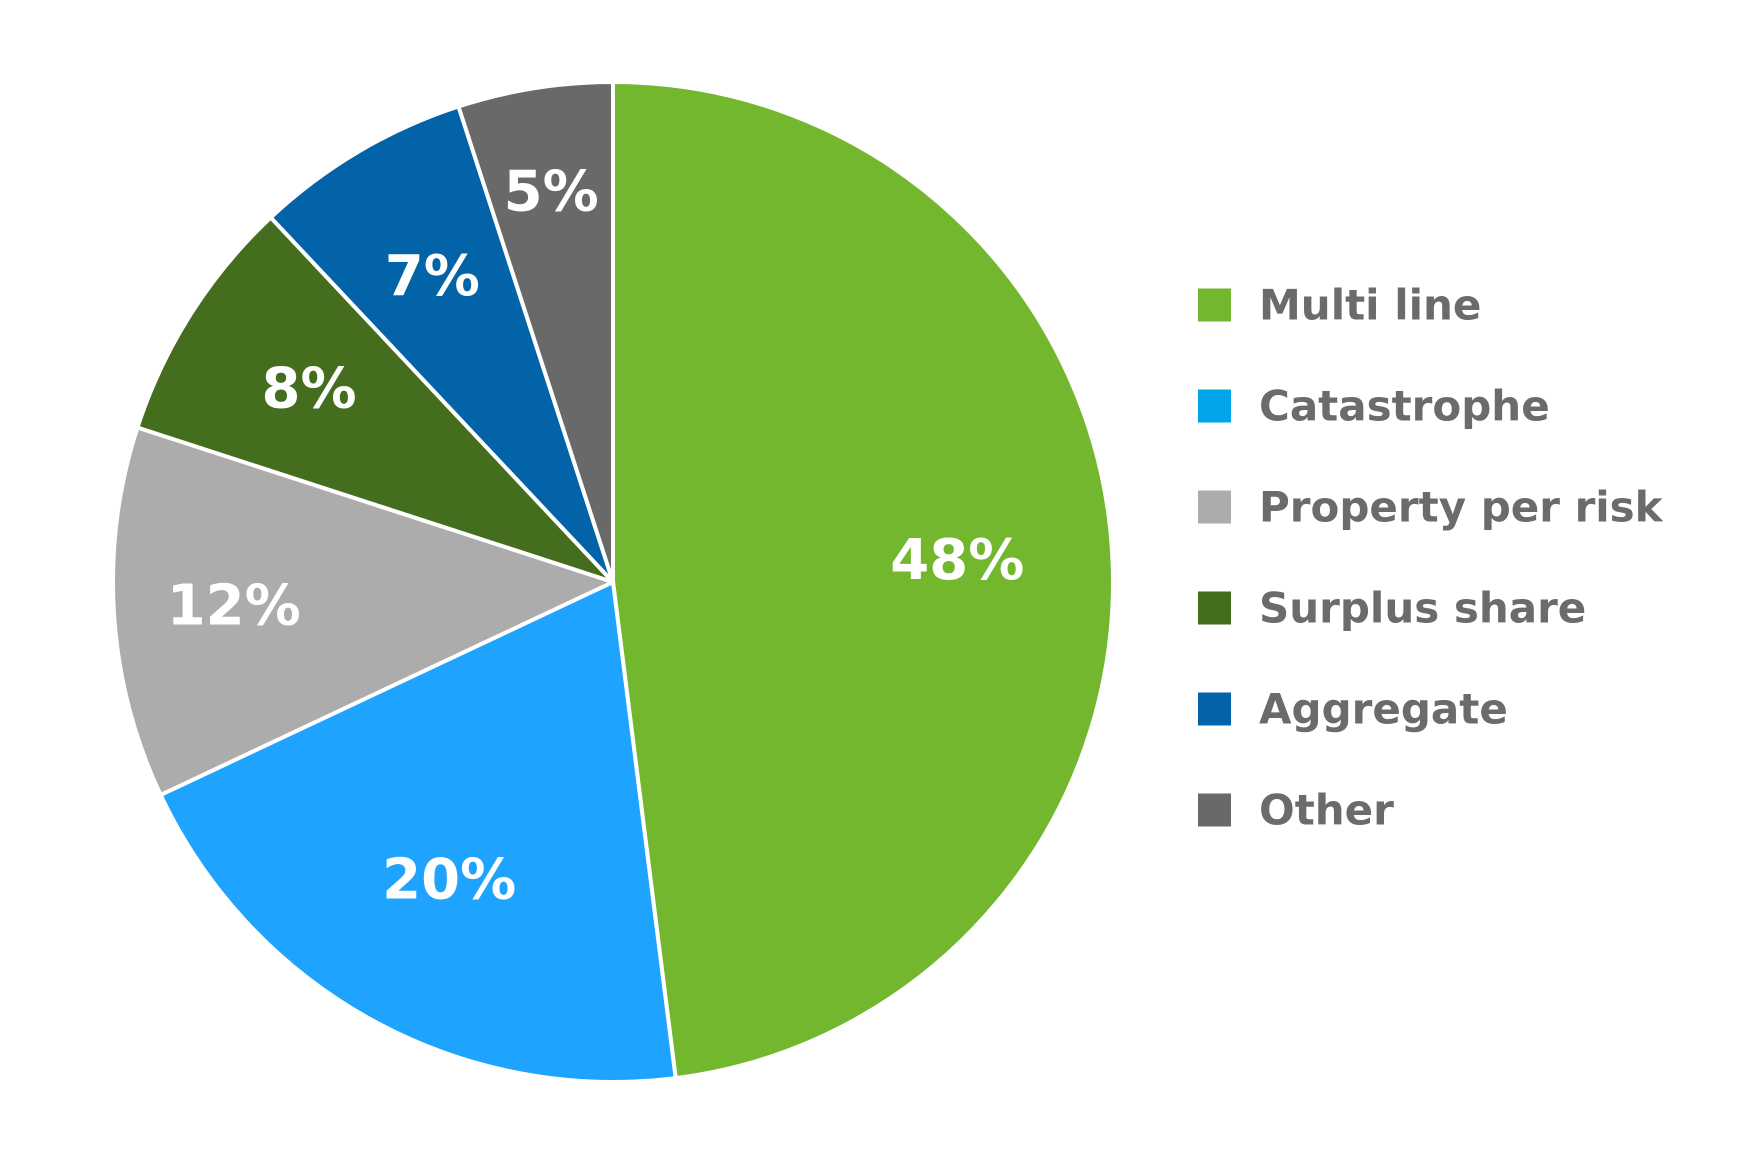  Describe the element at coordinates (535, 332) in the screenshot. I see `pie-slice-other` at that location.